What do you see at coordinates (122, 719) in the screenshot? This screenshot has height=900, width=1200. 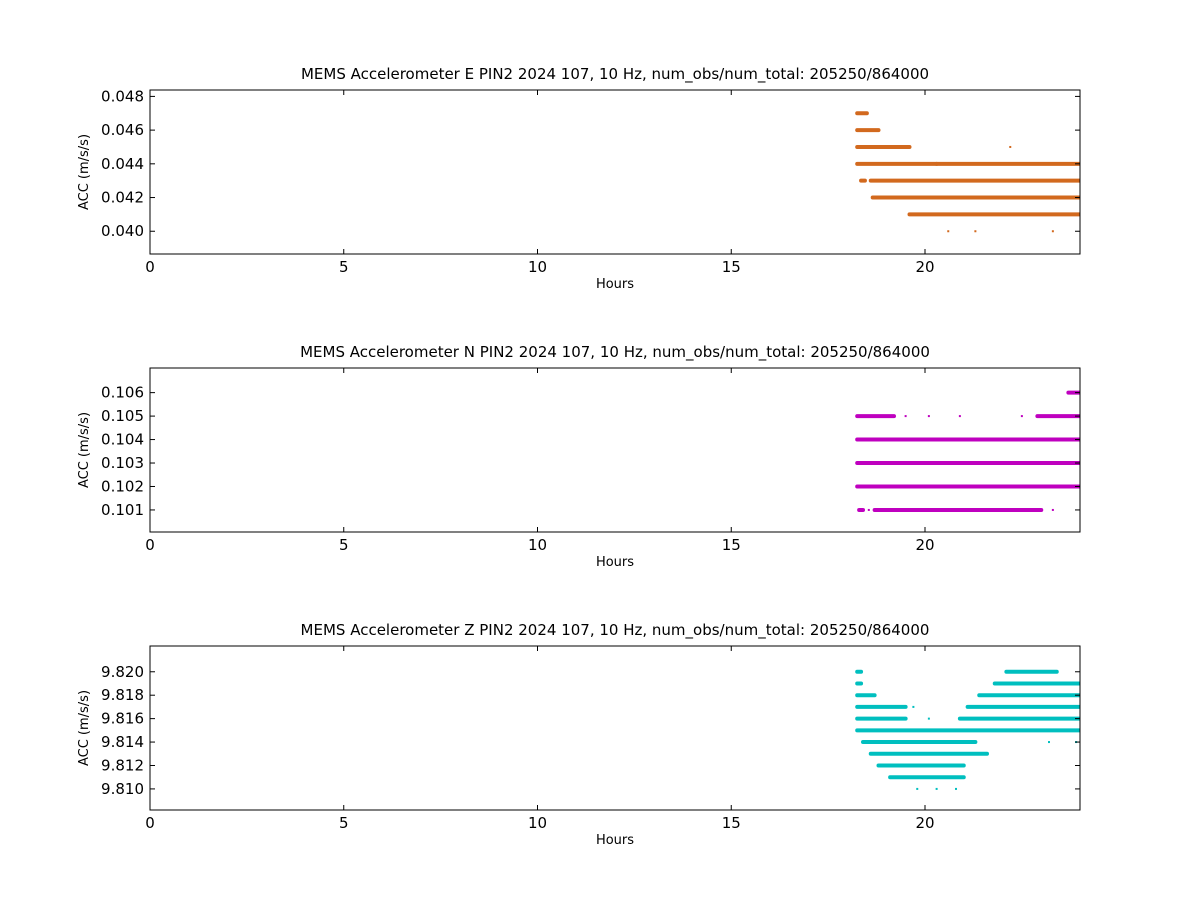 I see `y-tick-label-z-3: 9.816` at bounding box center [122, 719].